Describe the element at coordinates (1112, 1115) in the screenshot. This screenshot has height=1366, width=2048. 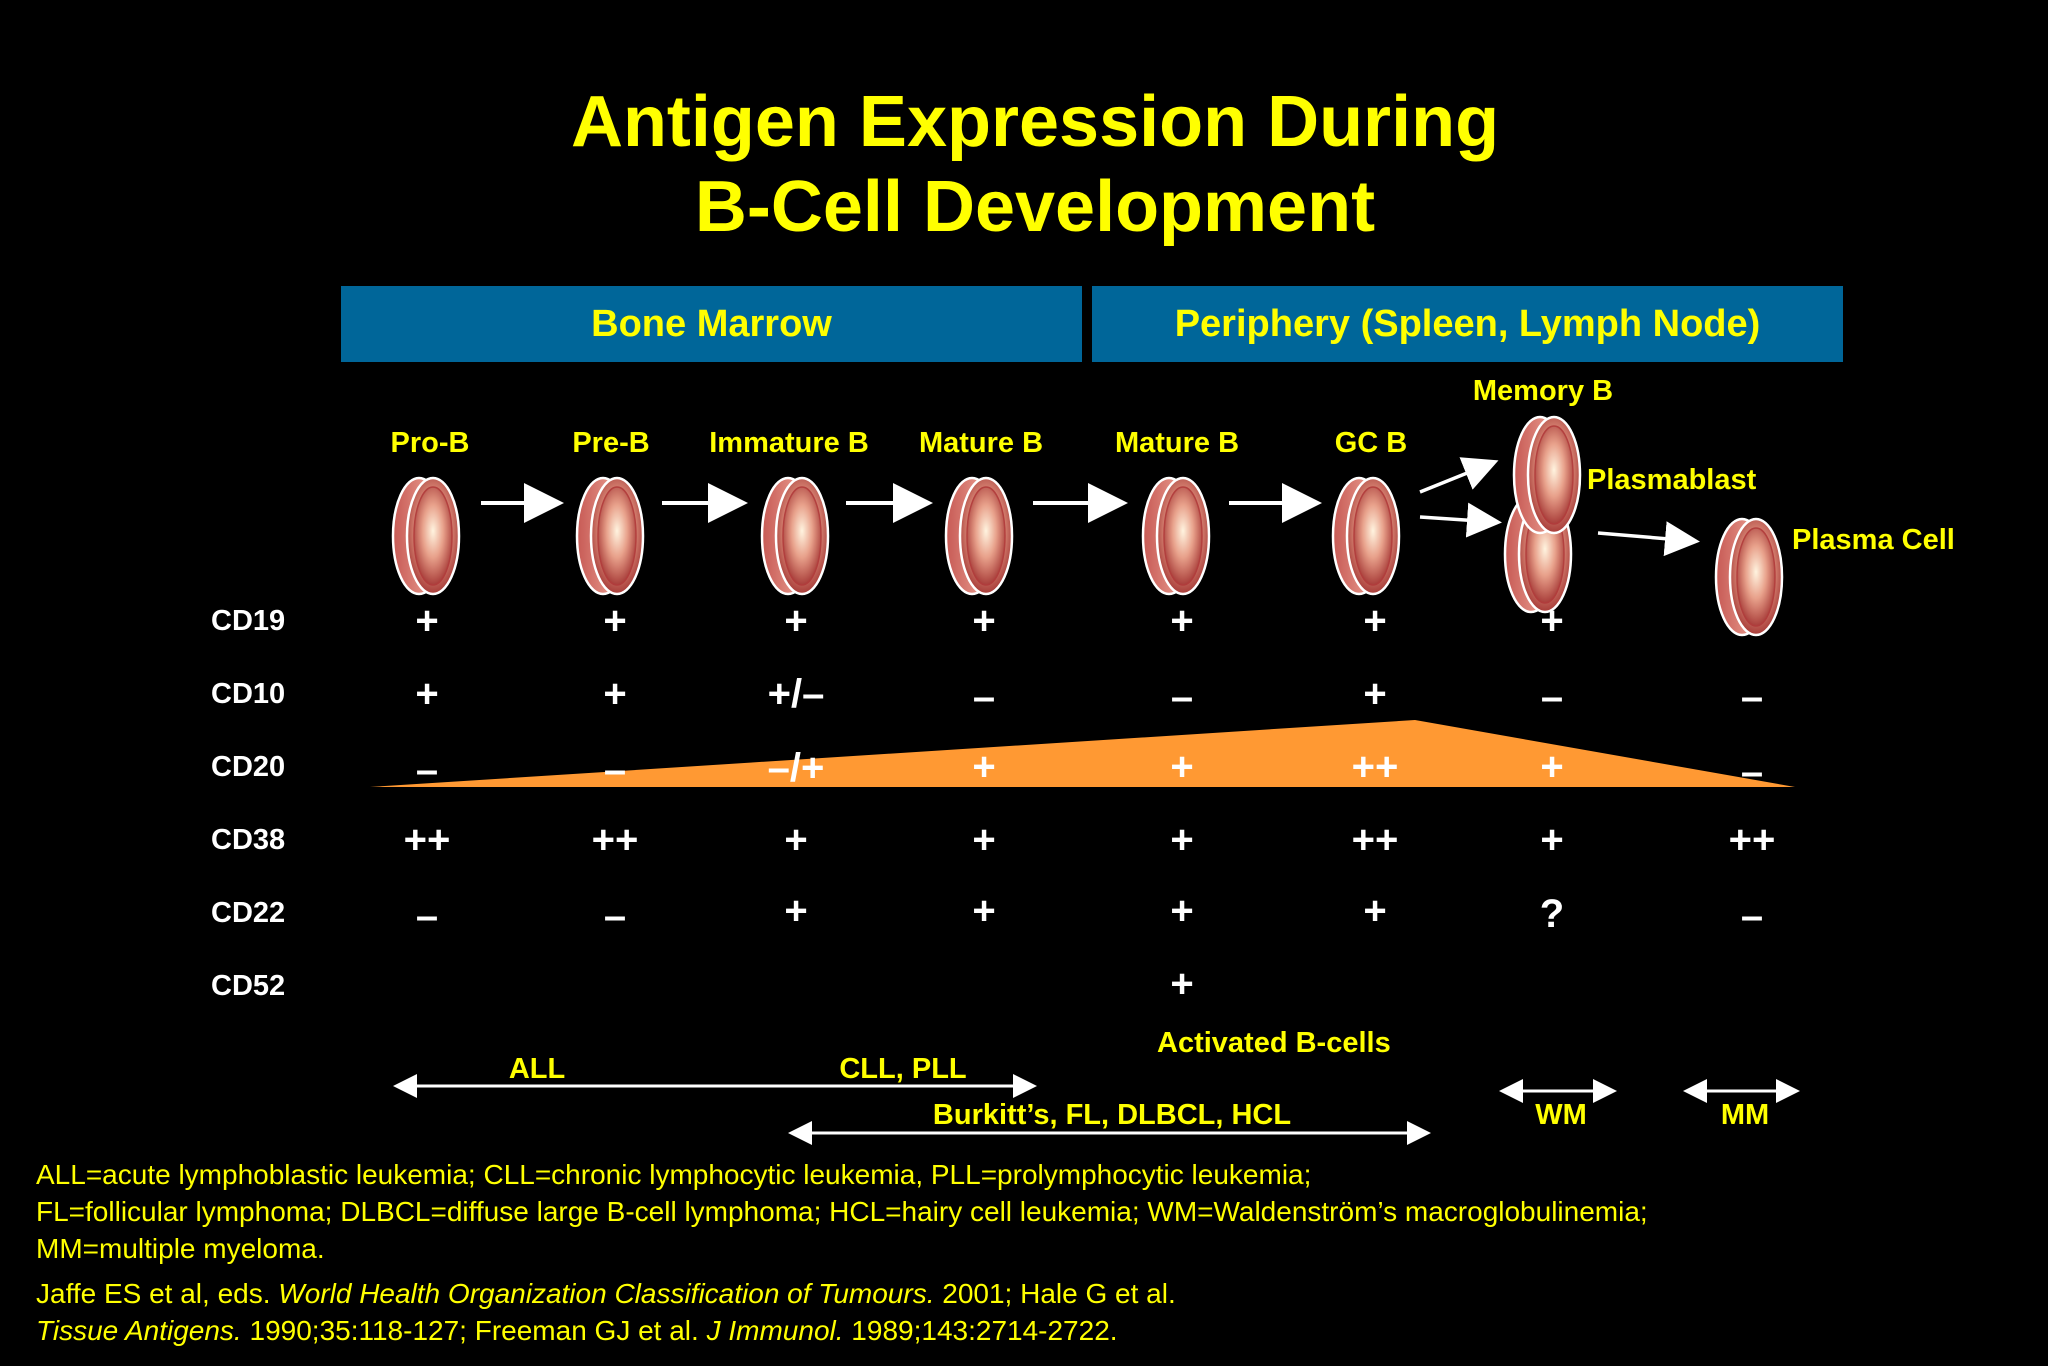
I see `disease-burkitt-fl-dlbcl-hcl: Burkitt’s, FL, DLBCL, HCL` at that location.